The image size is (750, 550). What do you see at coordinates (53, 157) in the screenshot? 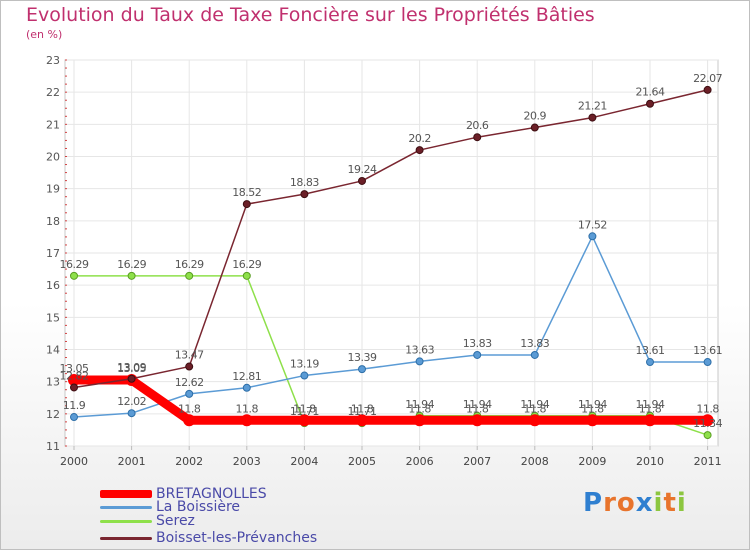
I see `y-tick-label: 20` at bounding box center [53, 157].